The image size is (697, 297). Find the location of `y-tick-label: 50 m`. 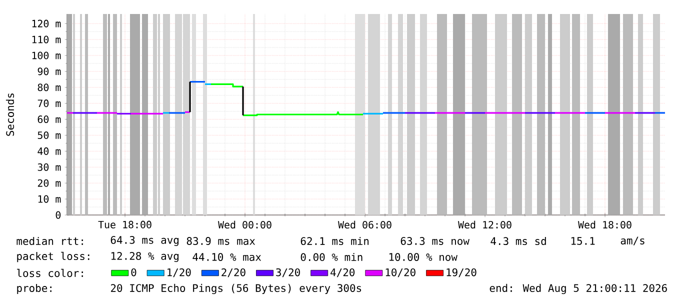

y-tick-label: 50 m is located at coordinates (49, 135).